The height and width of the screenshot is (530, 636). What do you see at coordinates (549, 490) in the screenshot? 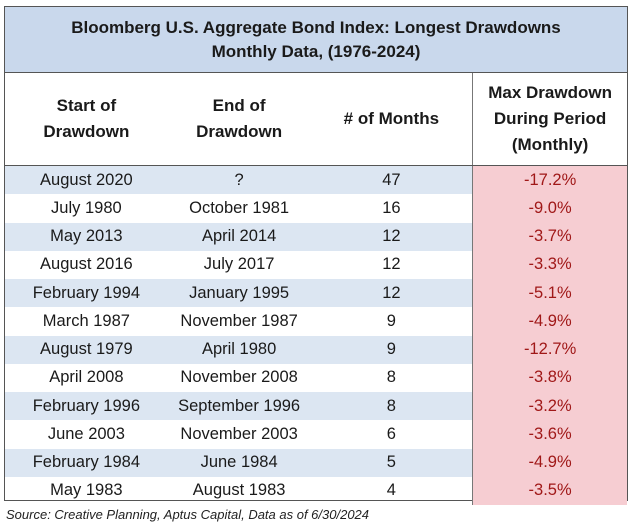
I see `max-drawdown-cell: -3.5%` at bounding box center [549, 490].